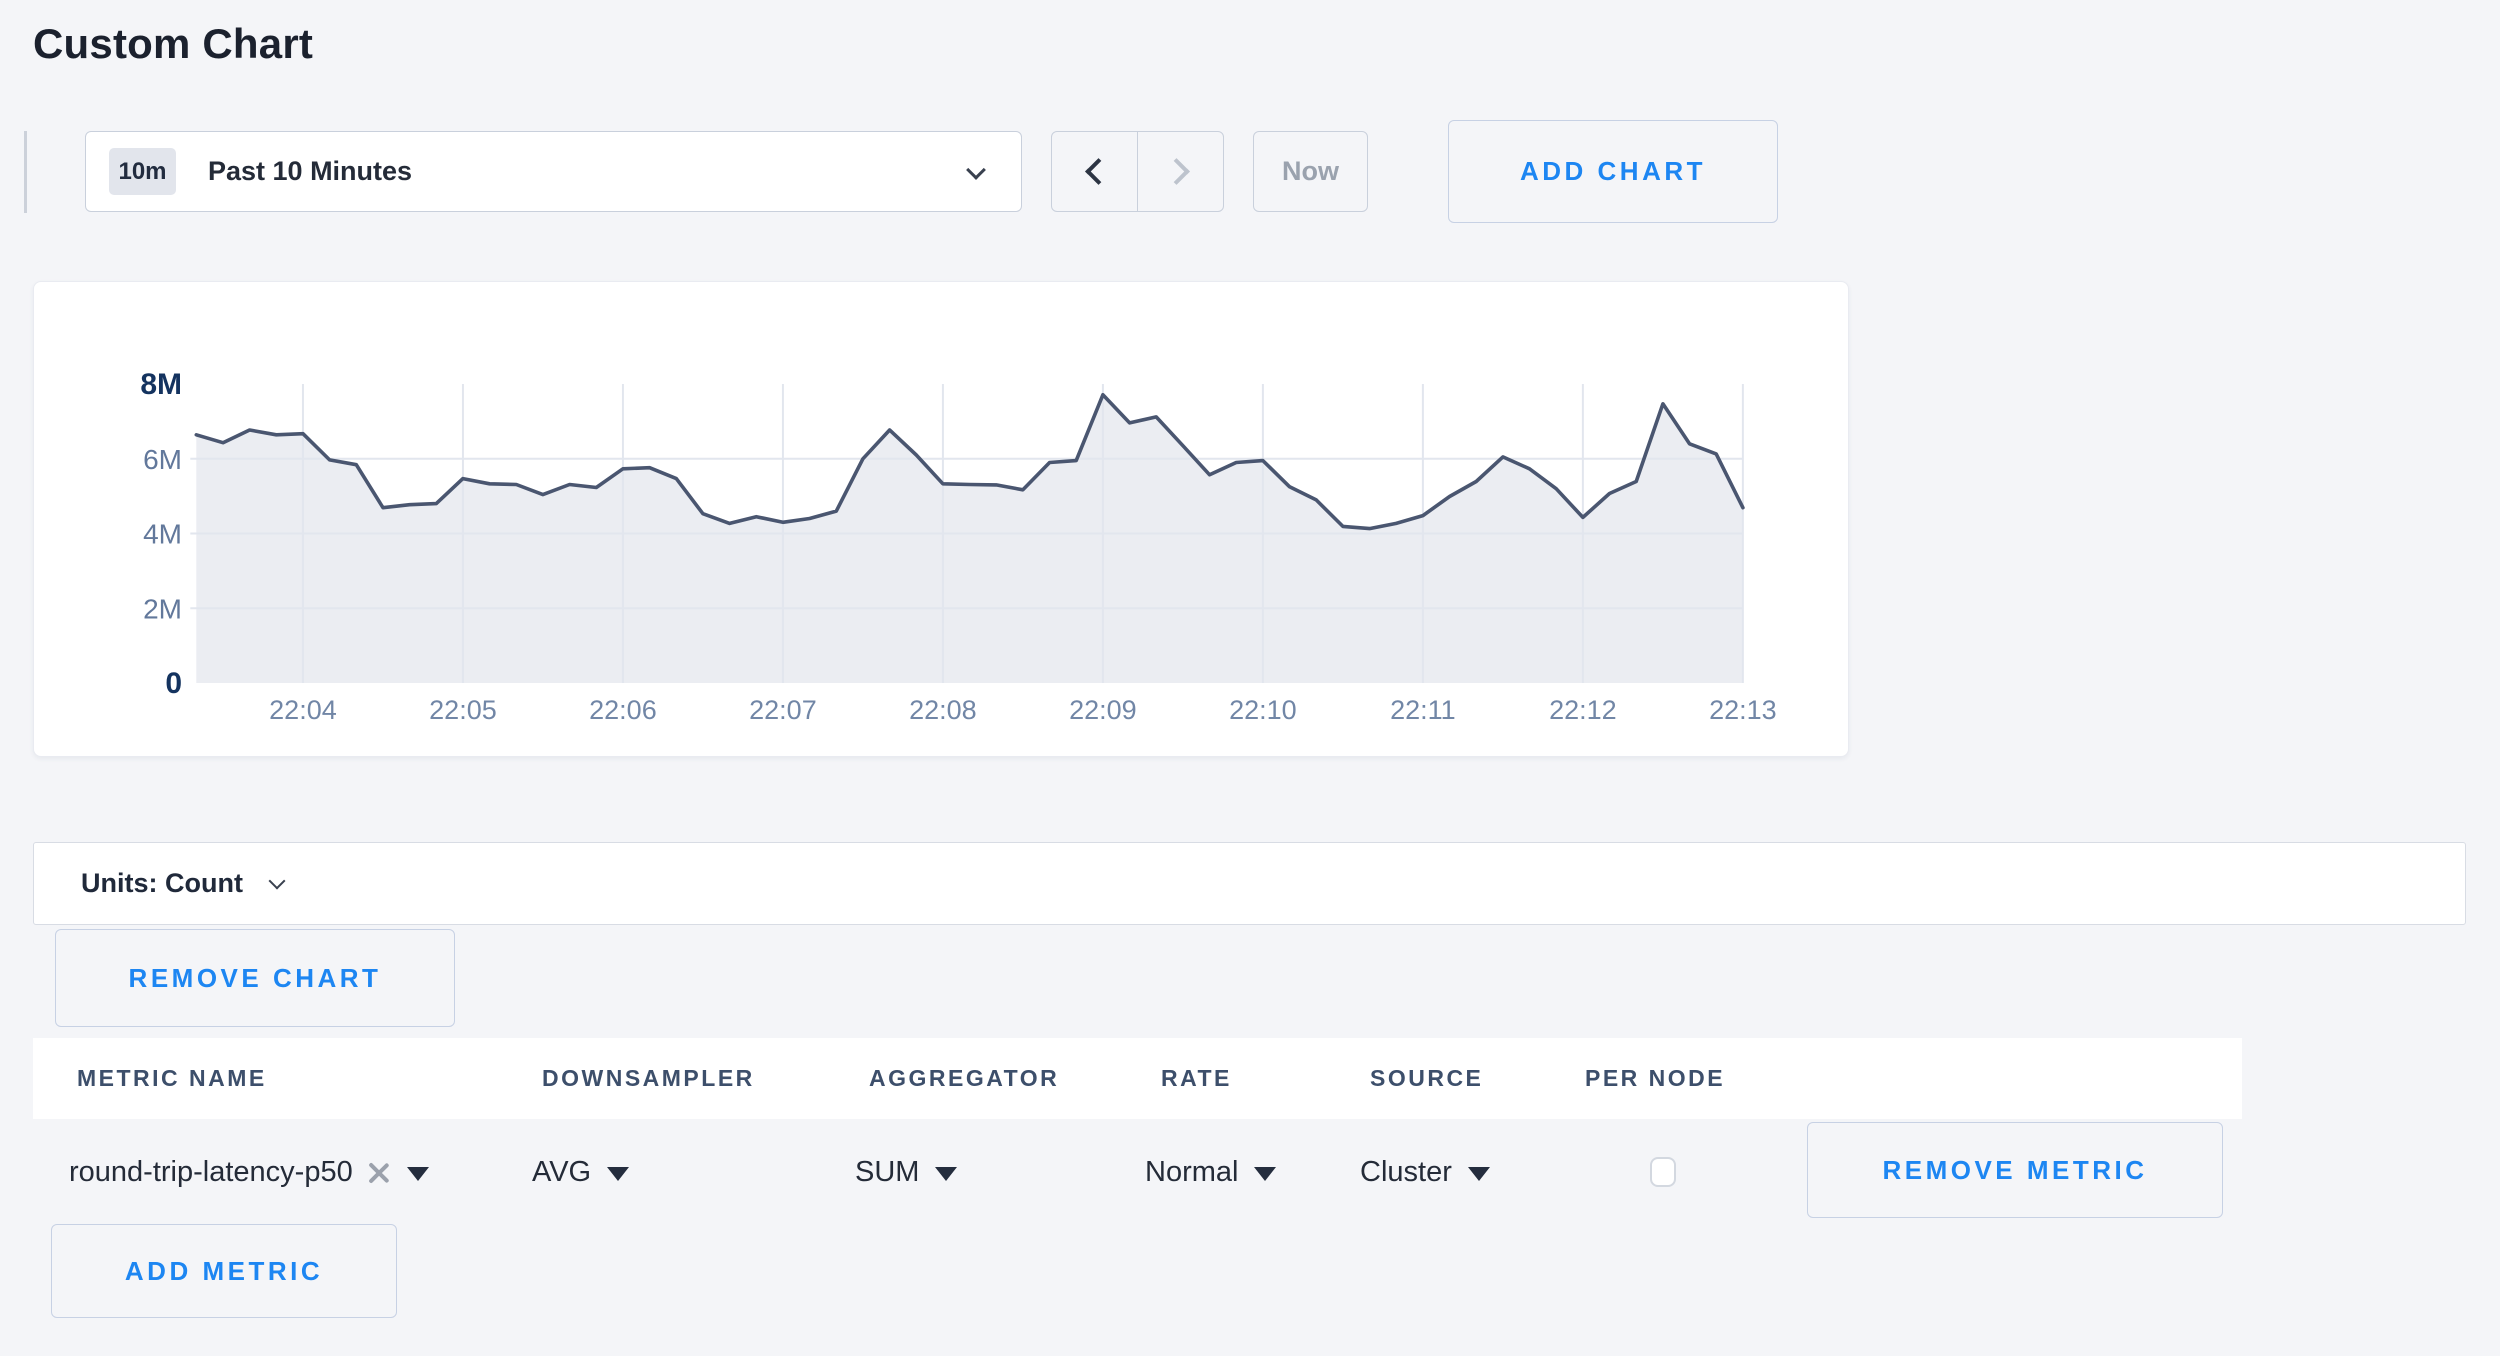 The height and width of the screenshot is (1356, 2500). I want to click on downsampler-value: AVG, so click(562, 1171).